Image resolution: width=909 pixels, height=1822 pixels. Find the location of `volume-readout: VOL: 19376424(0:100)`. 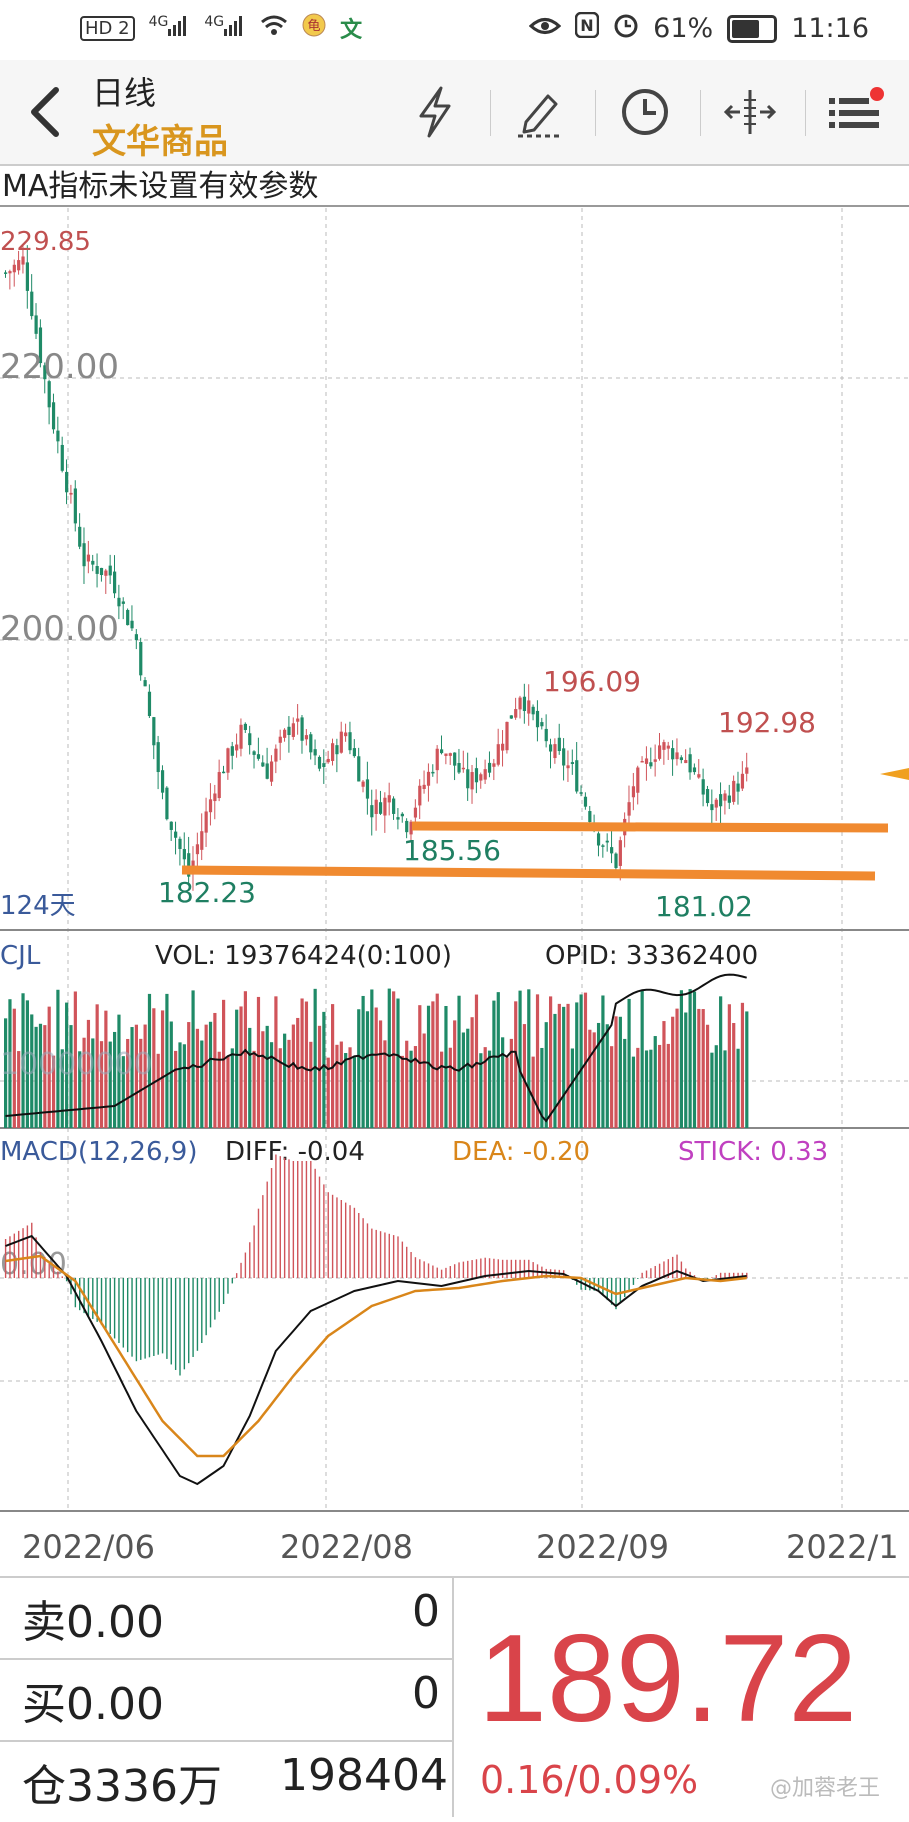

volume-readout: VOL: 19376424(0:100) is located at coordinates (303, 956).